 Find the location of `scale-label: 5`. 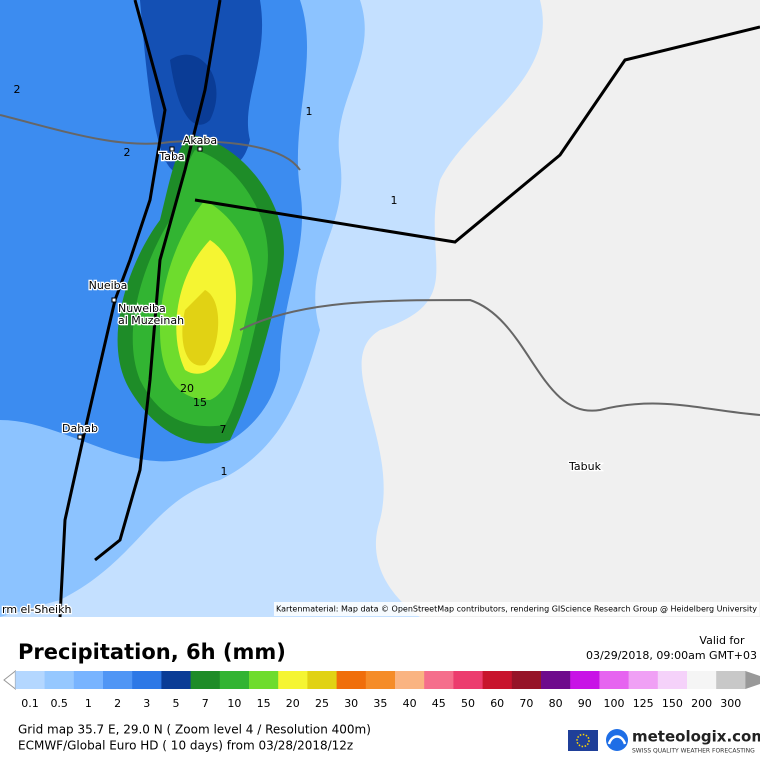

scale-label: 5 is located at coordinates (176, 703).